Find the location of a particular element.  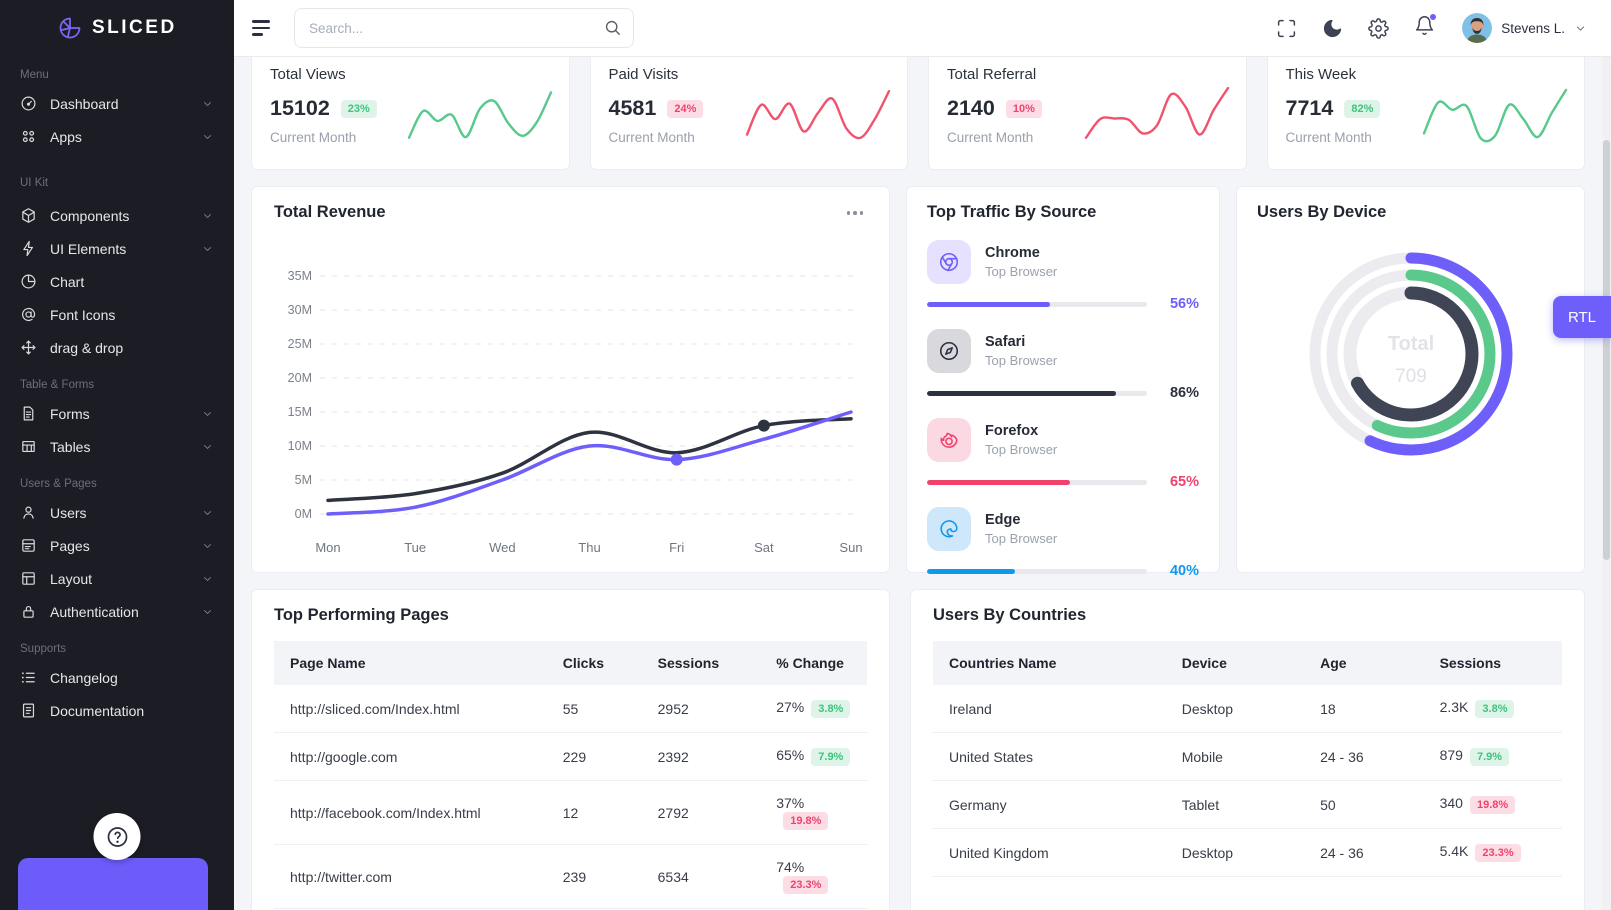

help-button is located at coordinates (117, 836).